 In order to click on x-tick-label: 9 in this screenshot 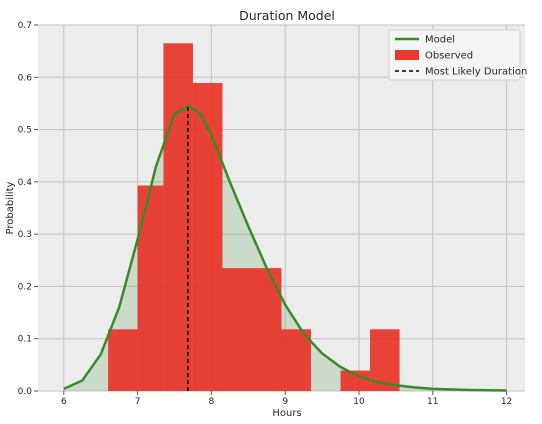, I will do `click(285, 402)`.